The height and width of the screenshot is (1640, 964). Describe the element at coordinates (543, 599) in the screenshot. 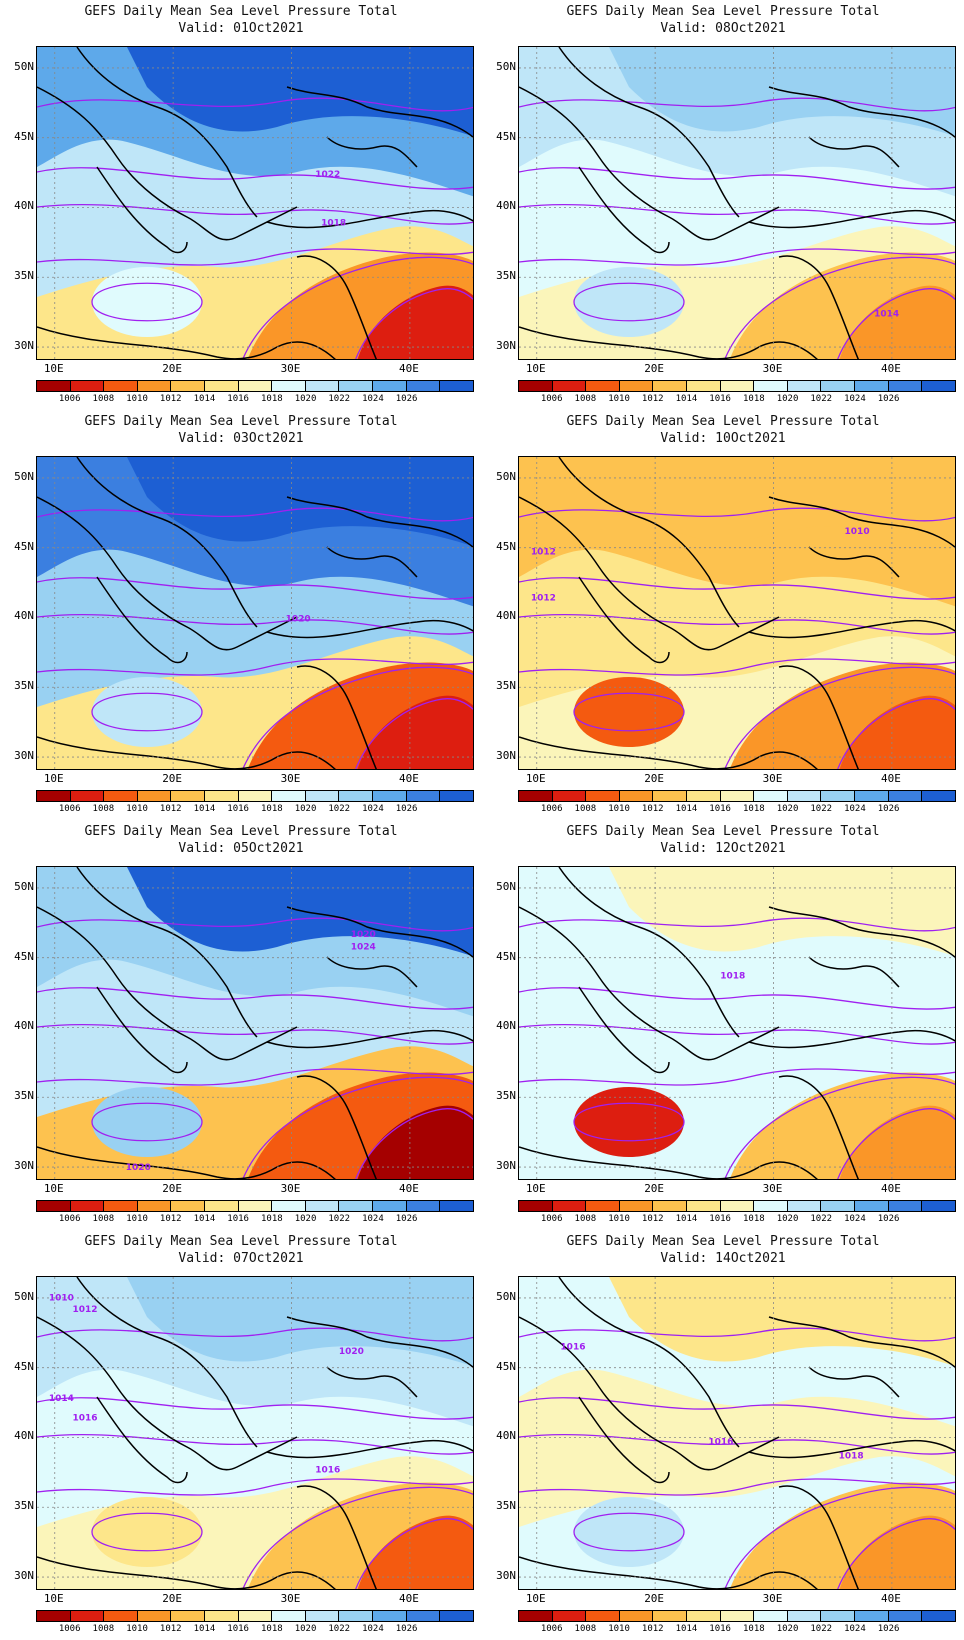

I see `contour-label: 1012` at that location.